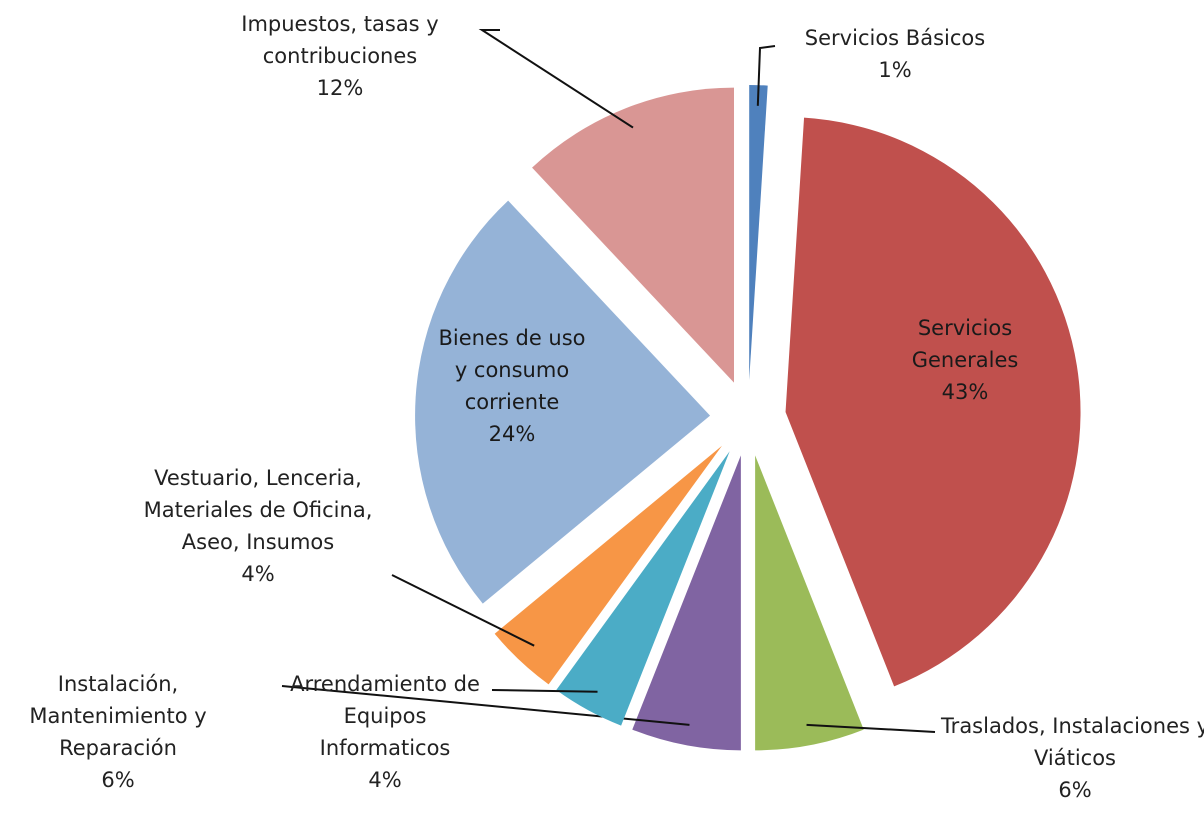 The height and width of the screenshot is (824, 1204). I want to click on slice-label: Servicios Básicos 1%, so click(895, 54).